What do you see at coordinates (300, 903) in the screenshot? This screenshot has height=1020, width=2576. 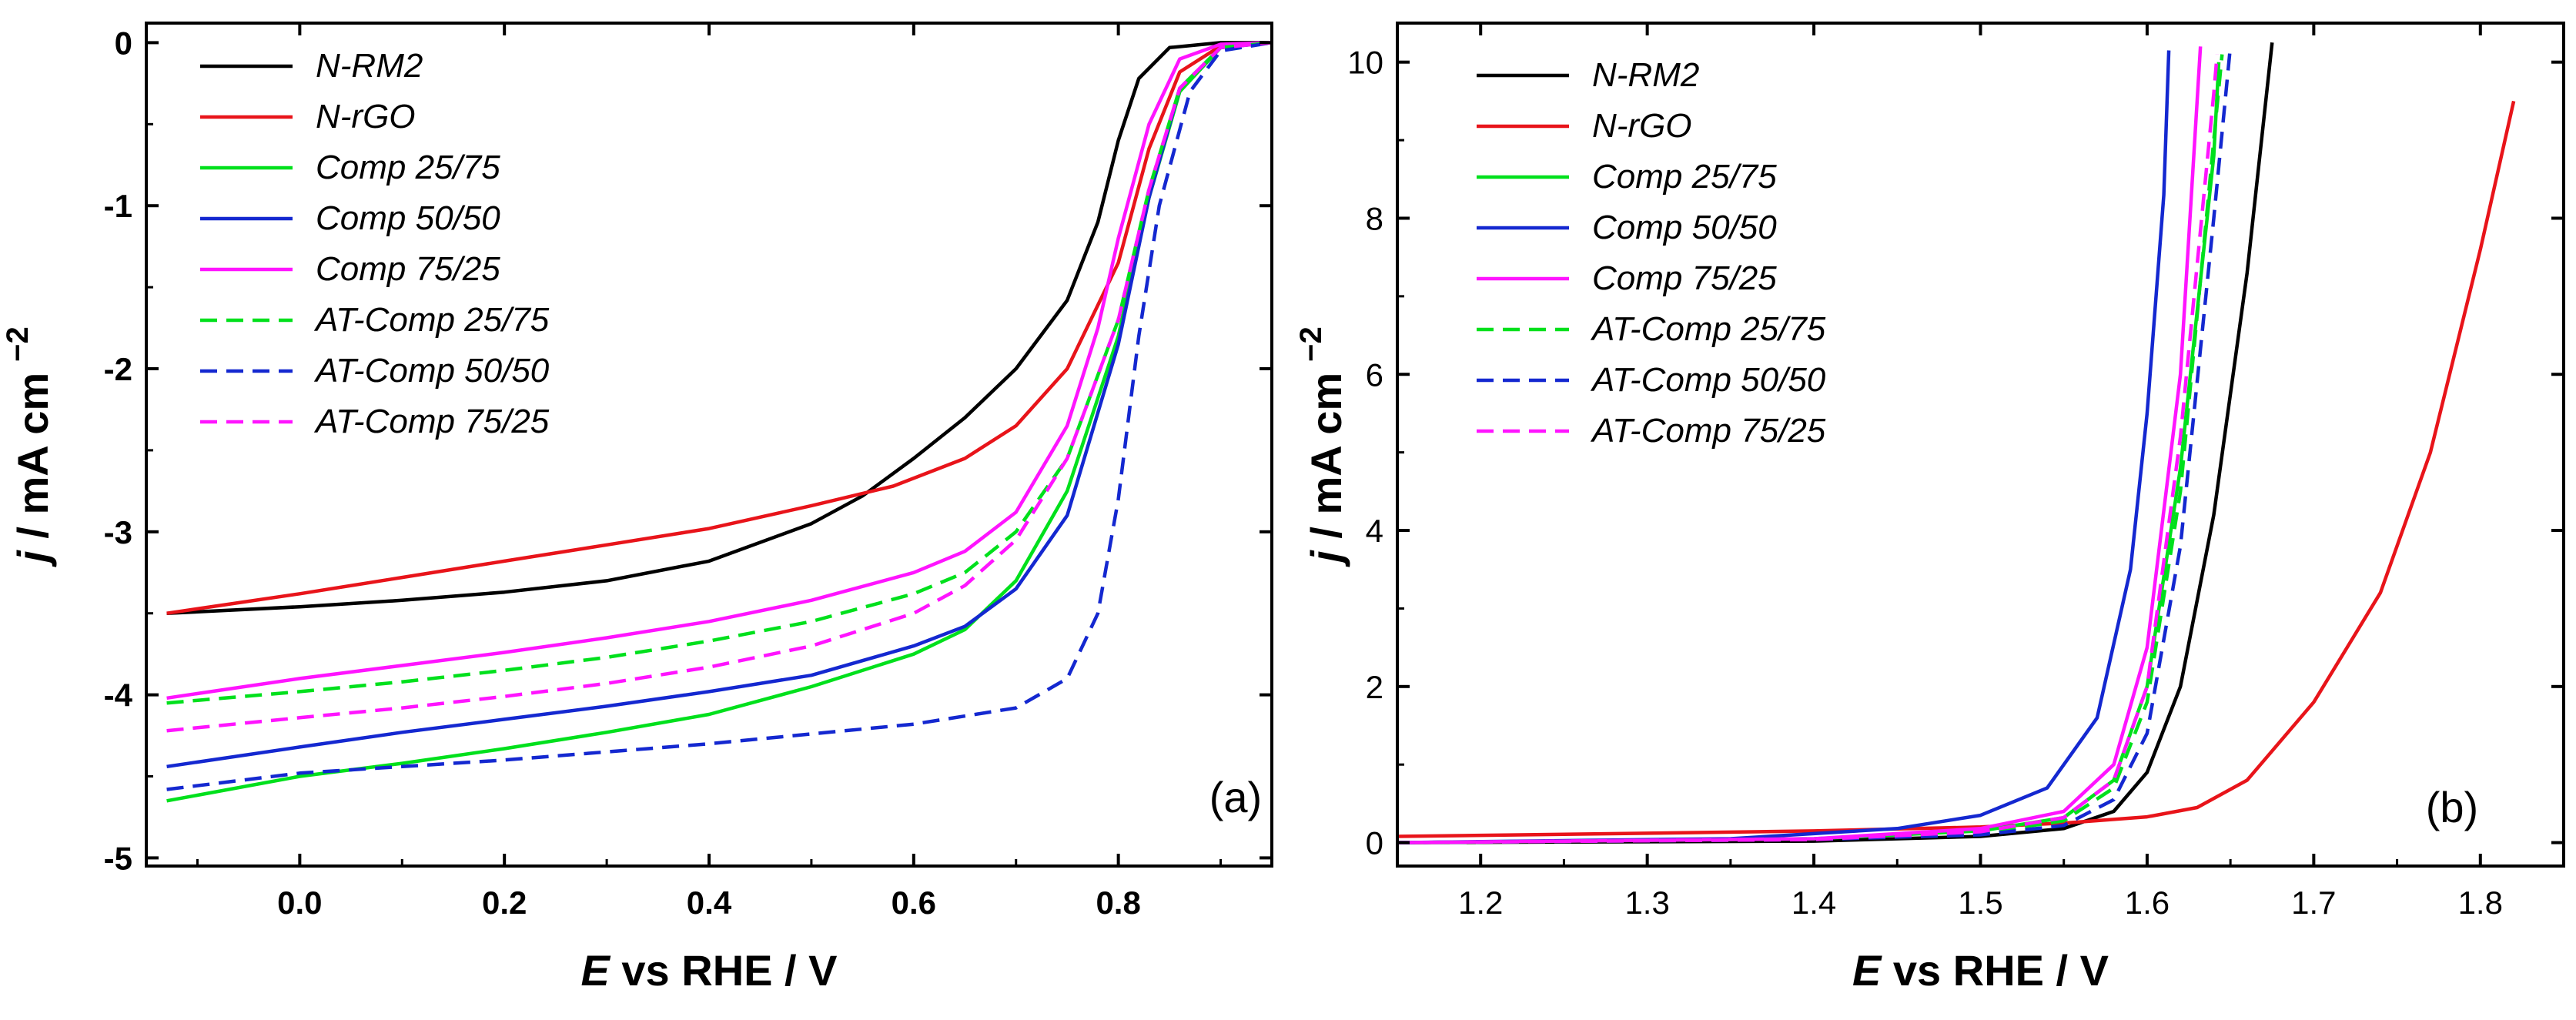 I see `x-tick-label: 0.0` at bounding box center [300, 903].